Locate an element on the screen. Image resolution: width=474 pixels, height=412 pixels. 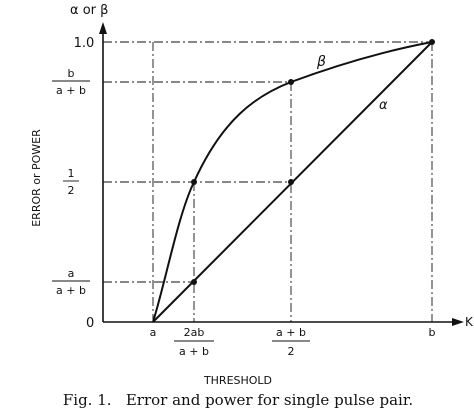
point-beta-ab2 is located at coordinates (291, 82).